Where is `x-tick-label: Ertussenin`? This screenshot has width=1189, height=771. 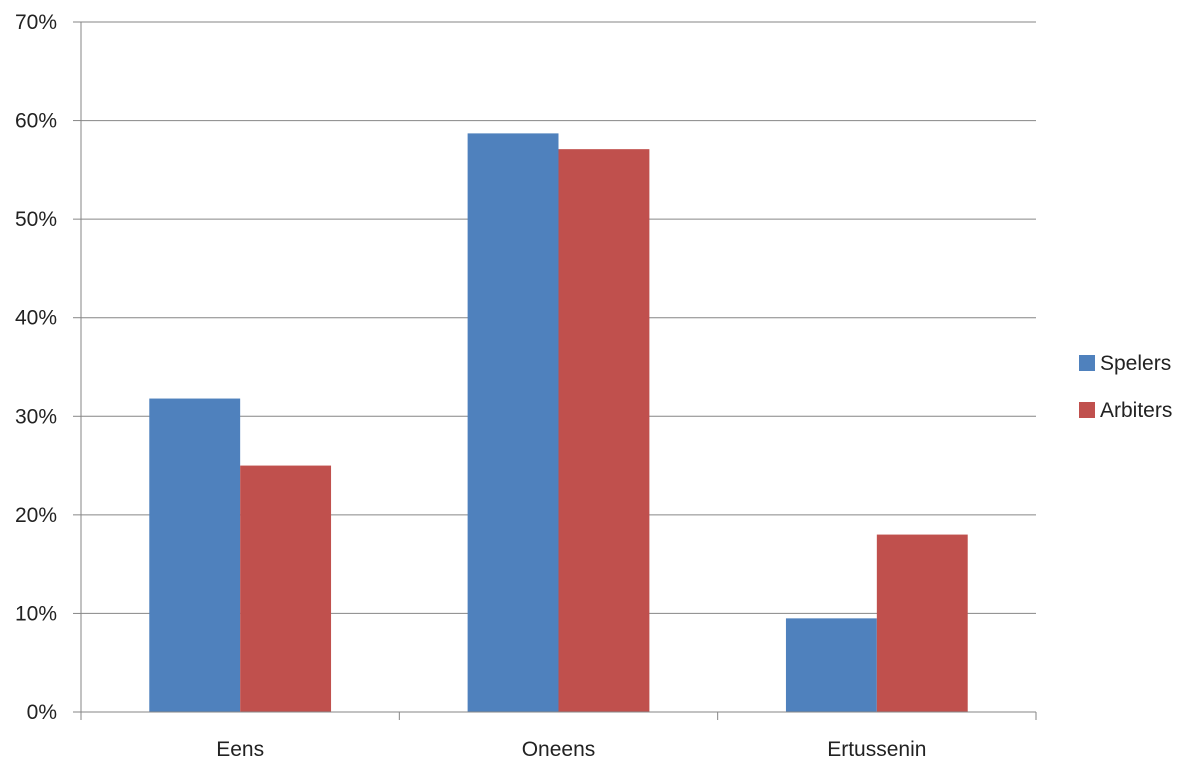
x-tick-label: Ertussenin is located at coordinates (876, 749).